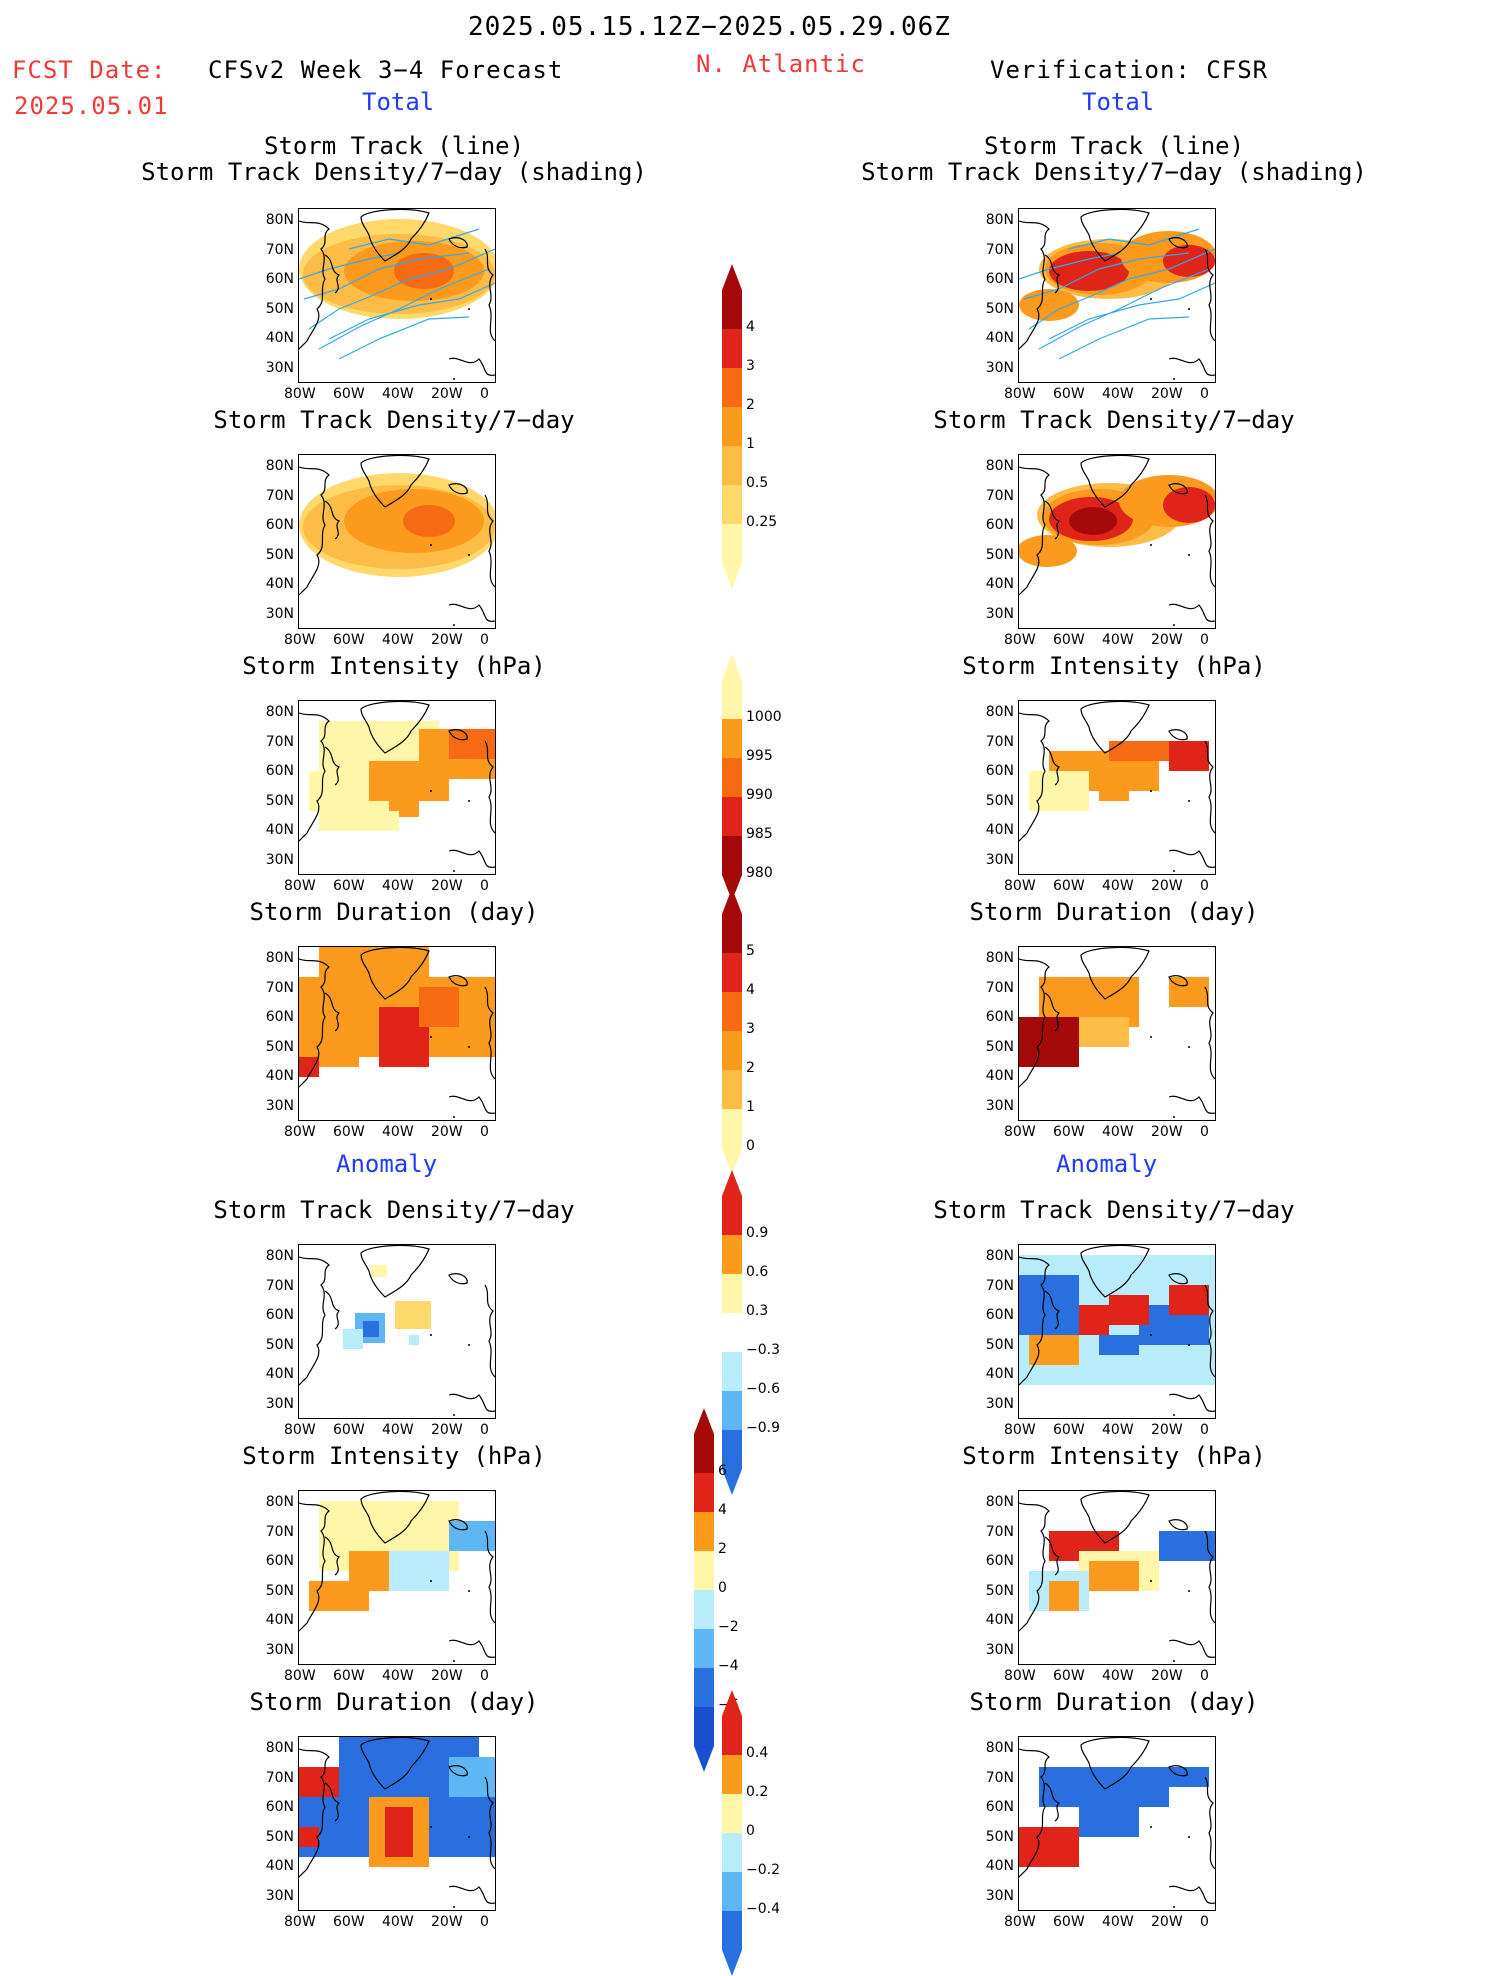 The image size is (1487, 1976). What do you see at coordinates (757, 1792) in the screenshot?
I see `cbar-label: 0.2` at bounding box center [757, 1792].